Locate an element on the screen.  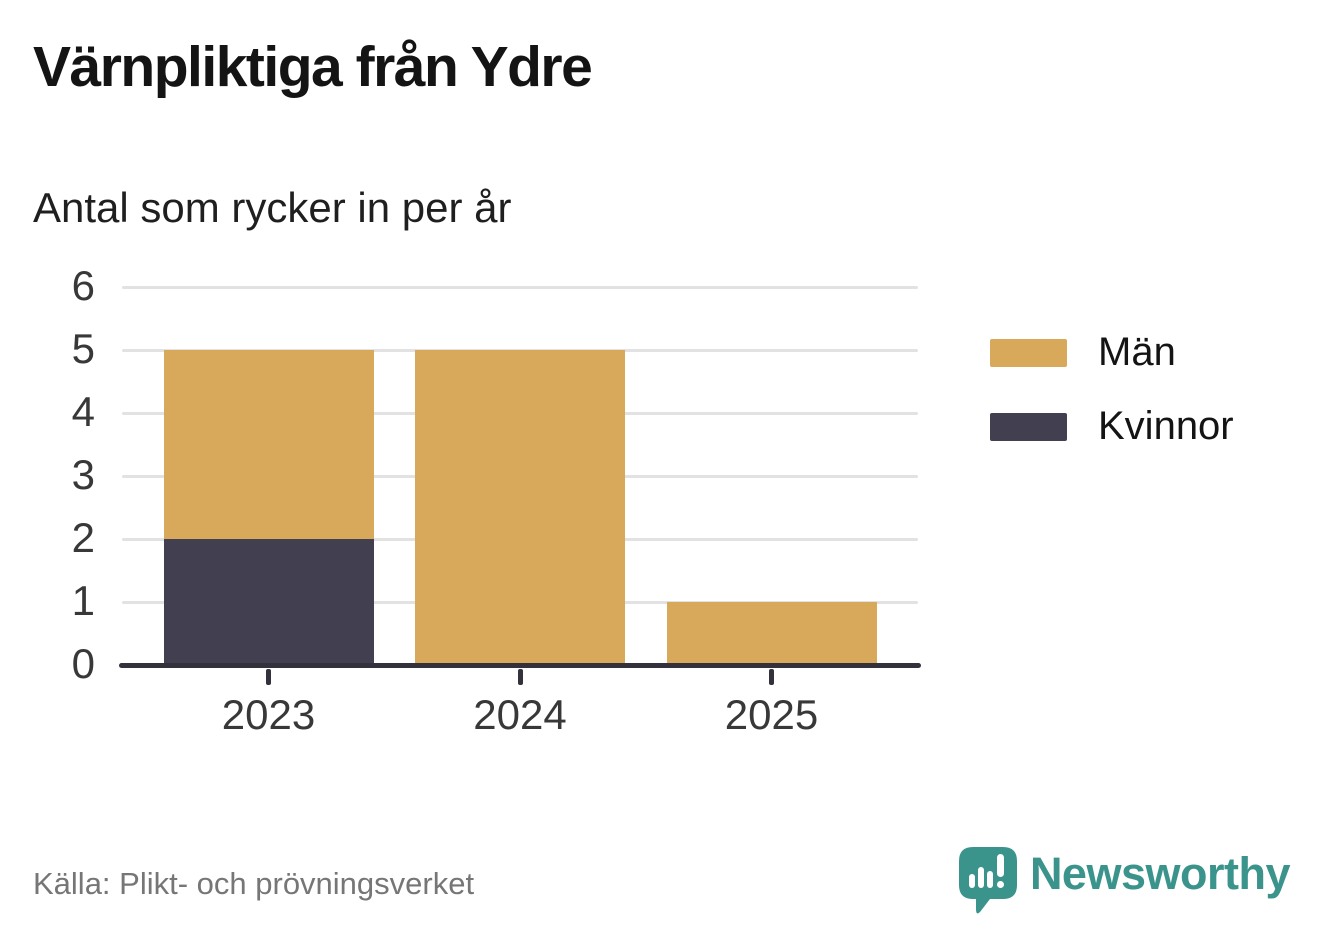
bar-segment-män-2023 is located at coordinates (268, 444).